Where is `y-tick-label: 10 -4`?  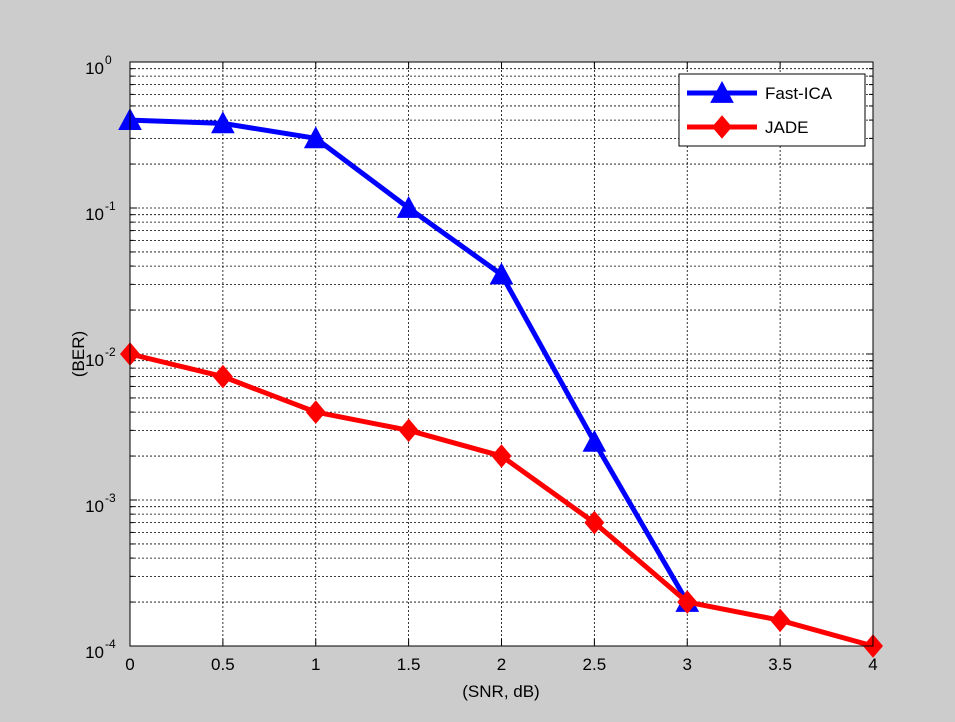
y-tick-label: 10 -4 is located at coordinates (100, 649).